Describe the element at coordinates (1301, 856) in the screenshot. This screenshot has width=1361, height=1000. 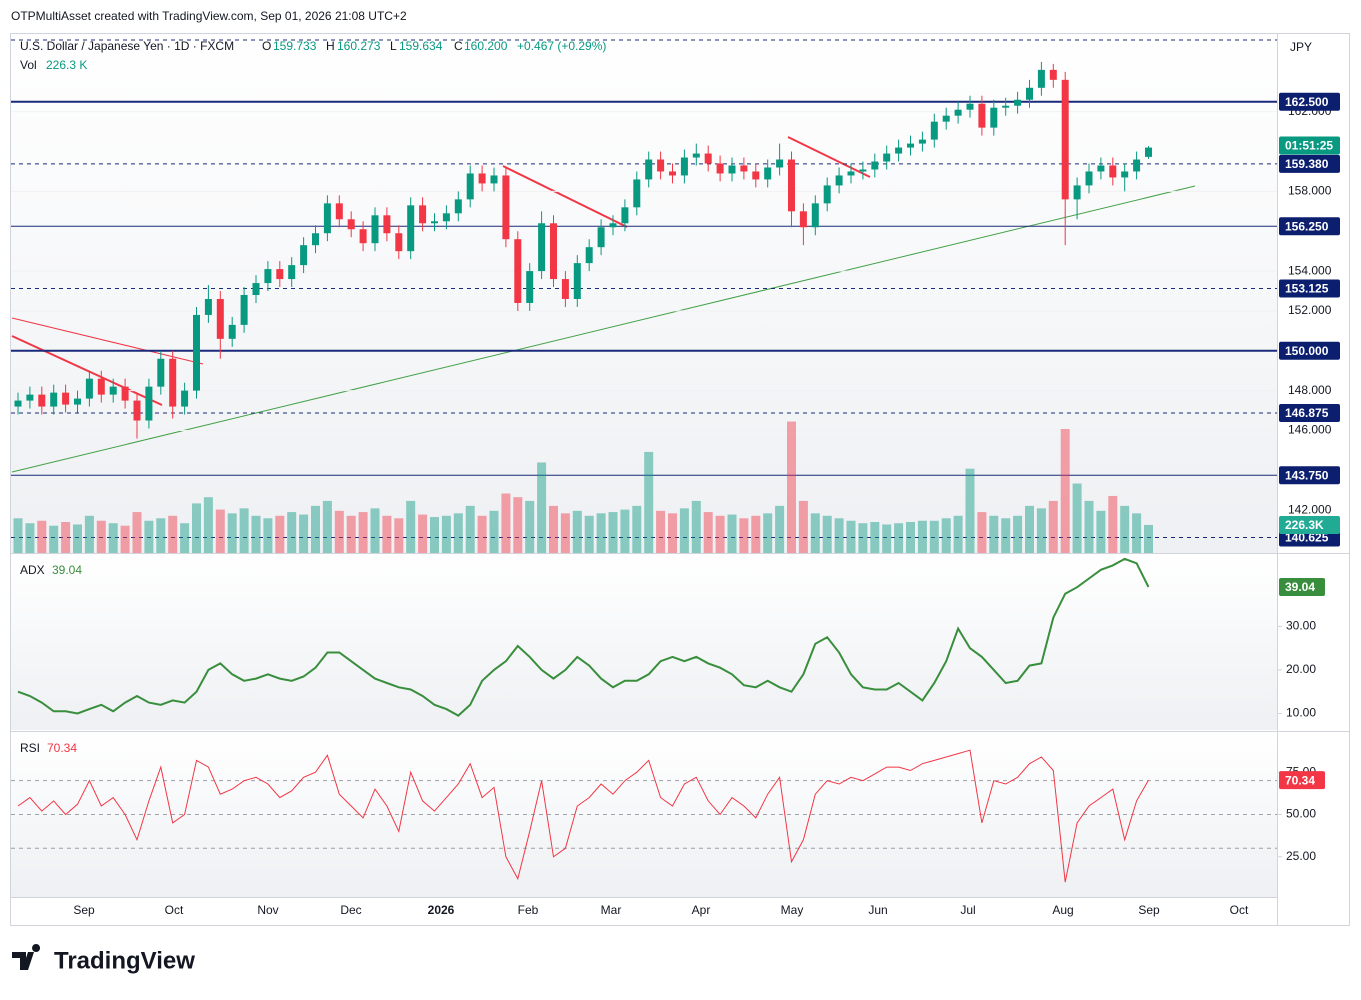
I see `y-tick-label: 25.00` at that location.